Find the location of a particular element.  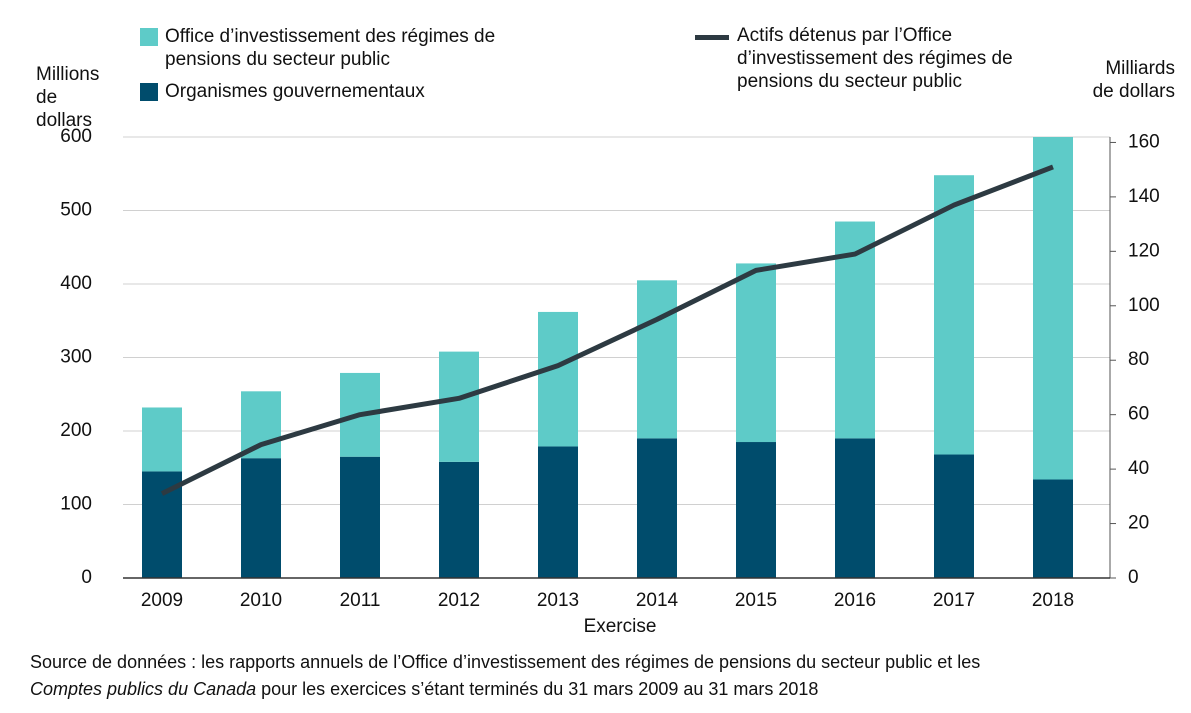

y2-axis-label: Milliards de dollars is located at coordinates (1133, 80).